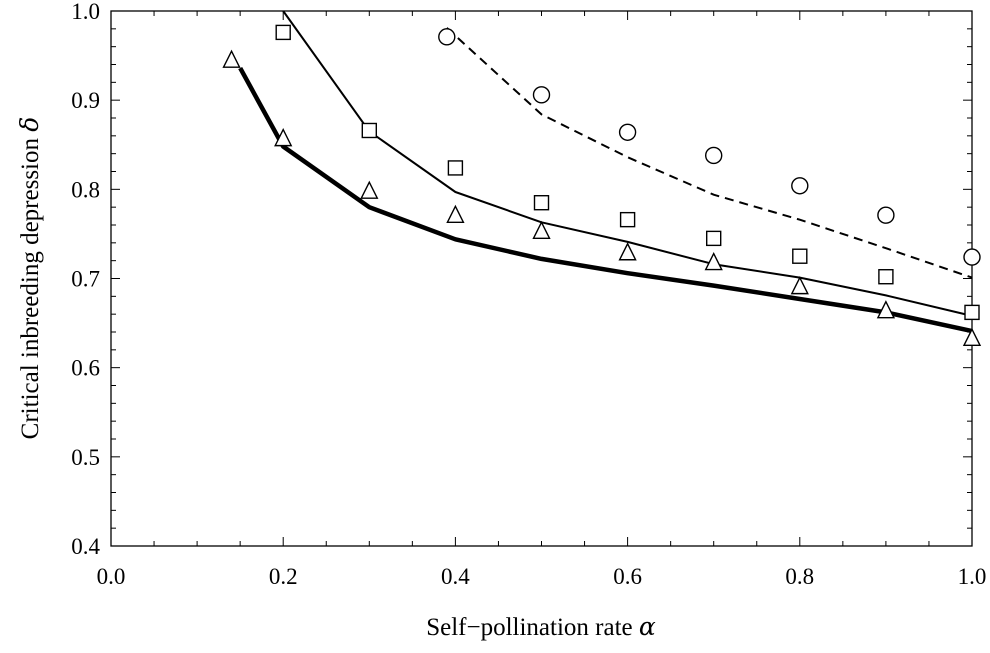 Image resolution: width=990 pixels, height=653 pixels. Describe the element at coordinates (85, 279) in the screenshot. I see `y-tick-label: 0.7` at that location.